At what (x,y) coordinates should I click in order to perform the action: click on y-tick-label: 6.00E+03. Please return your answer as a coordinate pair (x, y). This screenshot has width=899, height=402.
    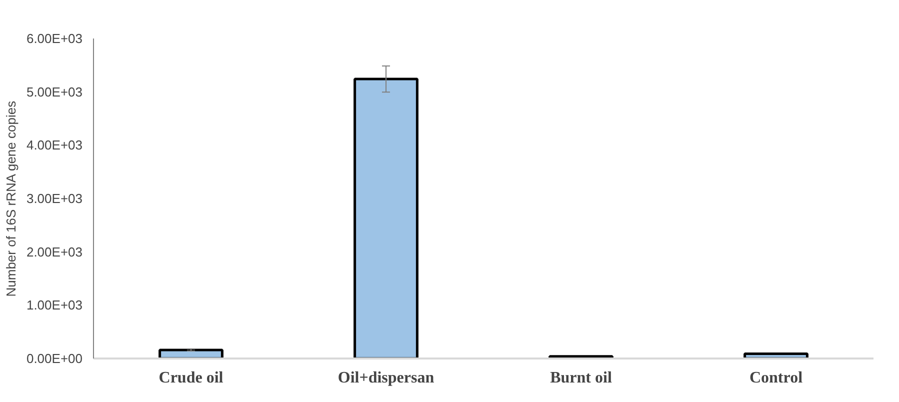
    Looking at the image, I should click on (54, 38).